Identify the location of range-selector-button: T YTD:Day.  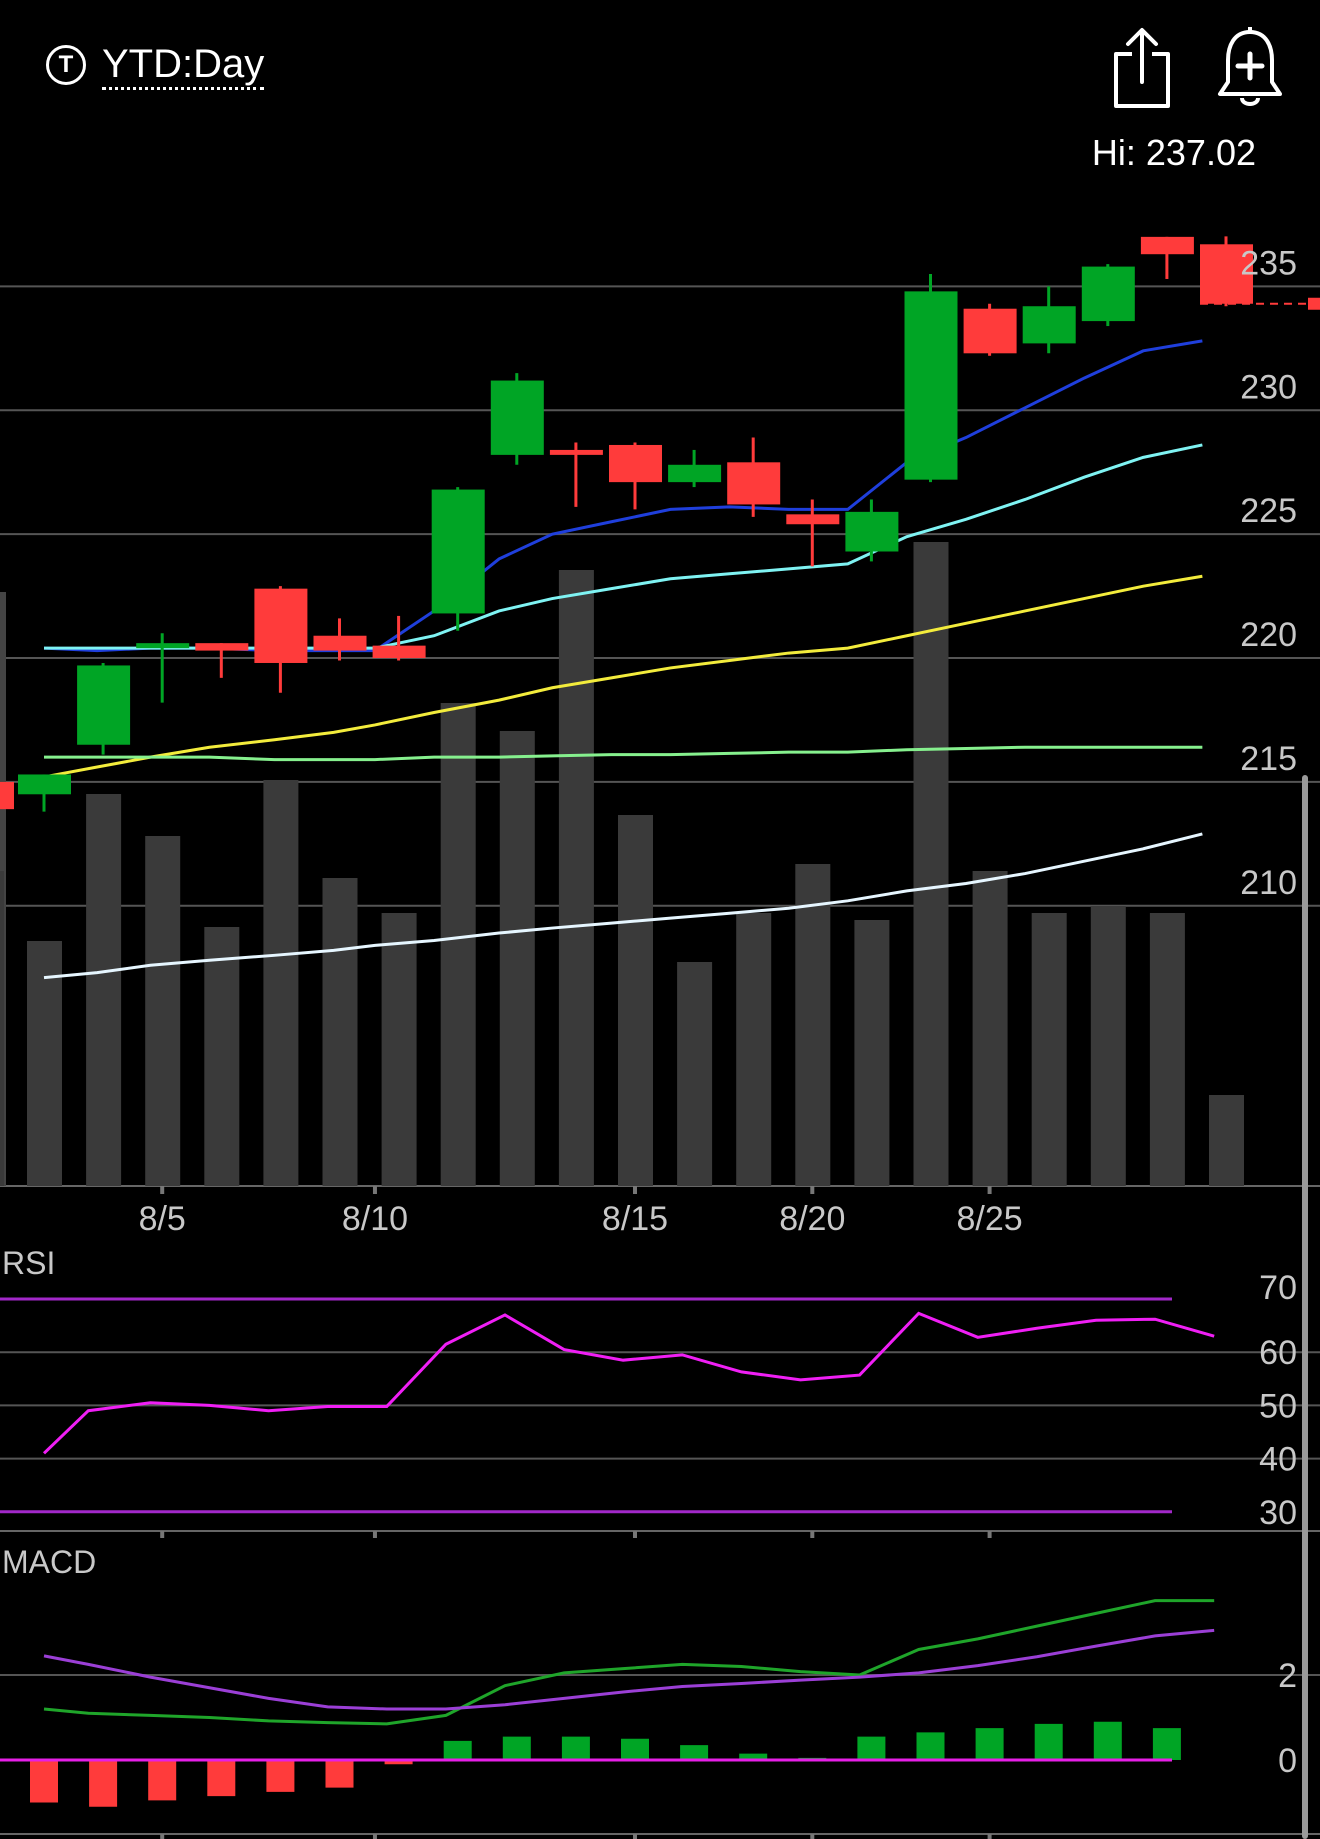
(155, 65).